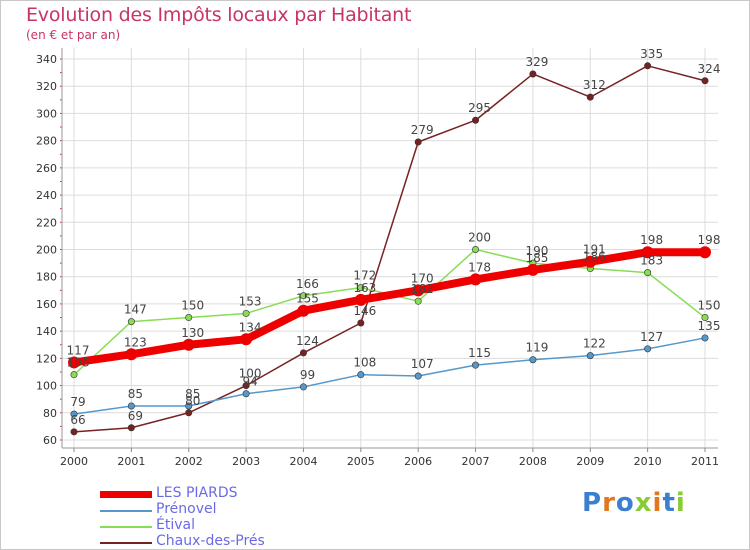 Image resolution: width=750 pixels, height=550 pixels. I want to click on logo-letter: r, so click(609, 503).